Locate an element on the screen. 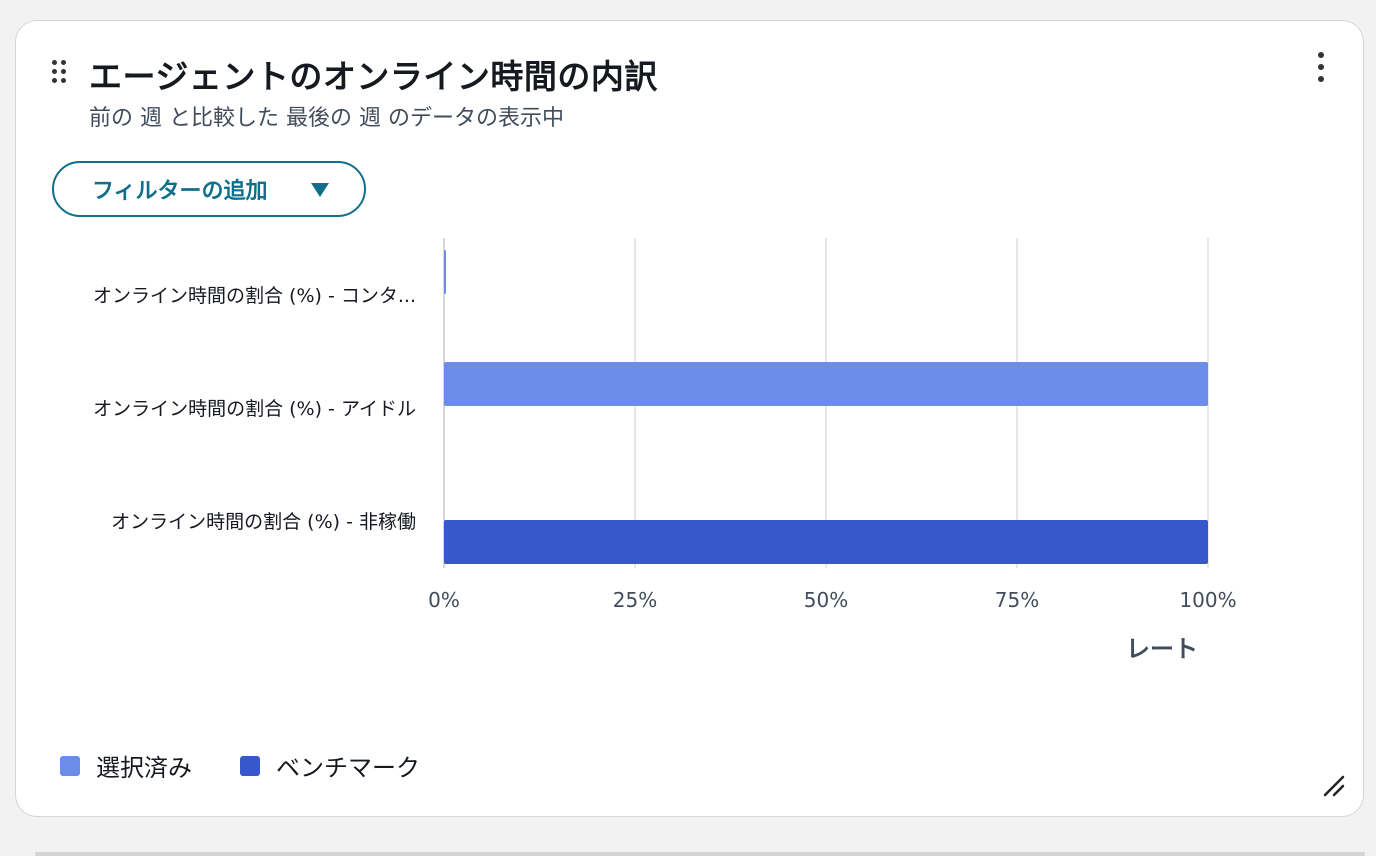 Image resolution: width=1376 pixels, height=856 pixels. widget-subtitle: 前の 週 と比較した 最後の 週 のデータの表示中 is located at coordinates (326, 118).